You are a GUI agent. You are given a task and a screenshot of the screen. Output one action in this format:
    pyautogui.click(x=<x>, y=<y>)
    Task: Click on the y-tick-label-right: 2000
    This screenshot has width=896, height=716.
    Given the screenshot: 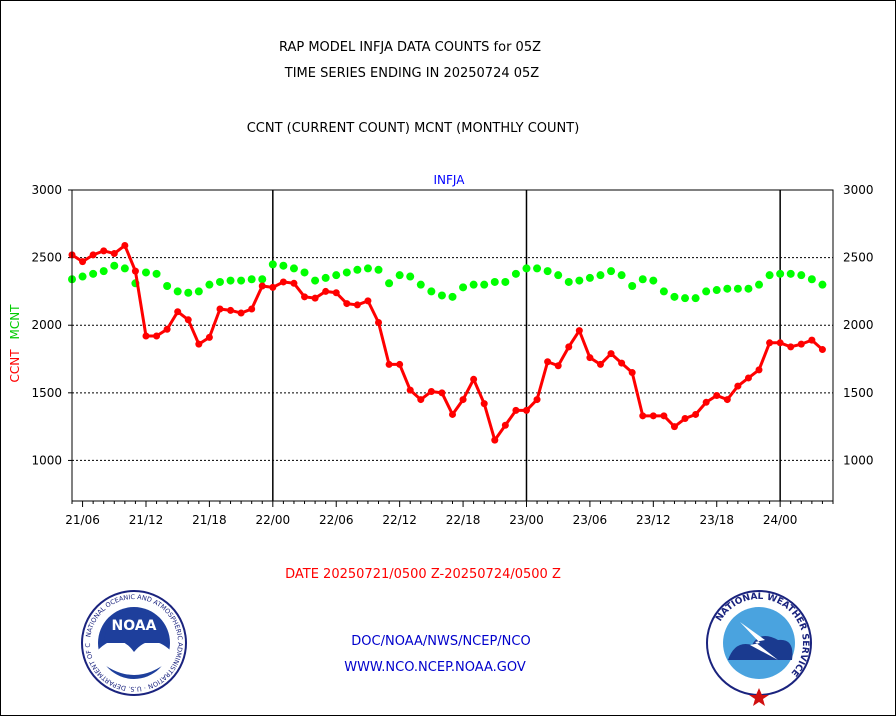 What is the action you would take?
    pyautogui.click(x=858, y=325)
    